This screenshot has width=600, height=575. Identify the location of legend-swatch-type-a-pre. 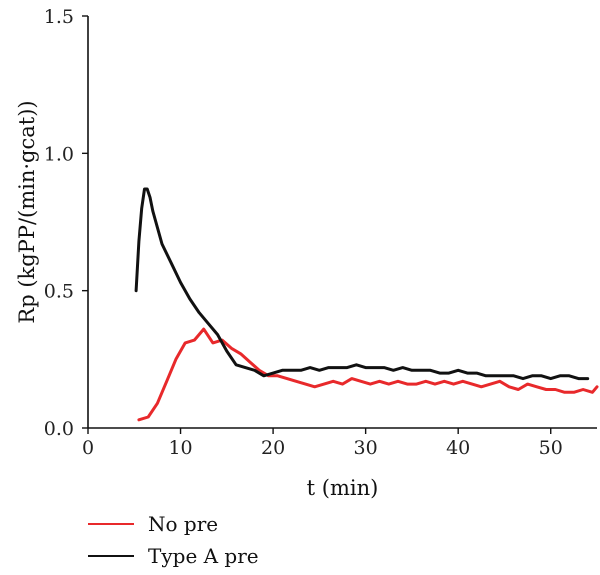
(111, 556).